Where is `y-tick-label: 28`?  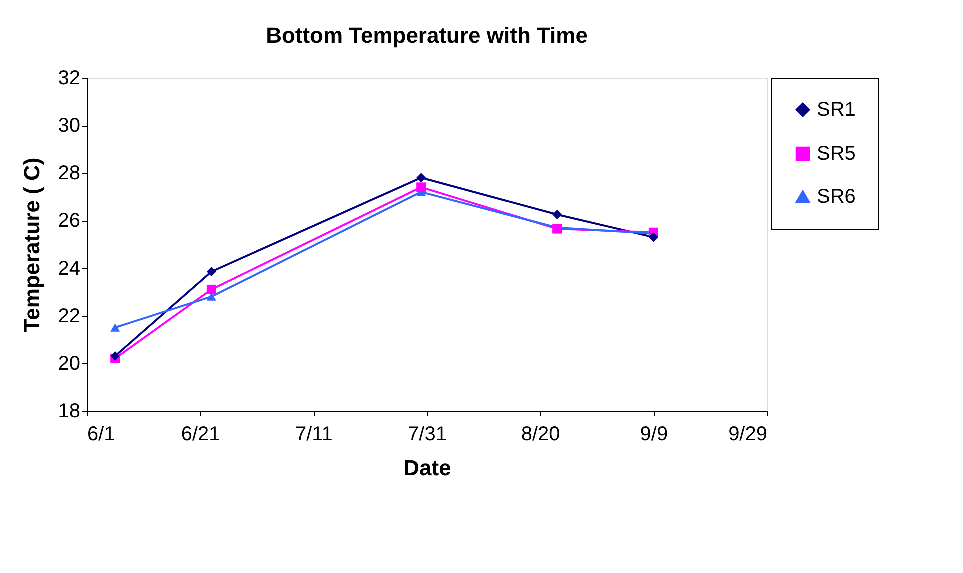
y-tick-label: 28 is located at coordinates (69, 173).